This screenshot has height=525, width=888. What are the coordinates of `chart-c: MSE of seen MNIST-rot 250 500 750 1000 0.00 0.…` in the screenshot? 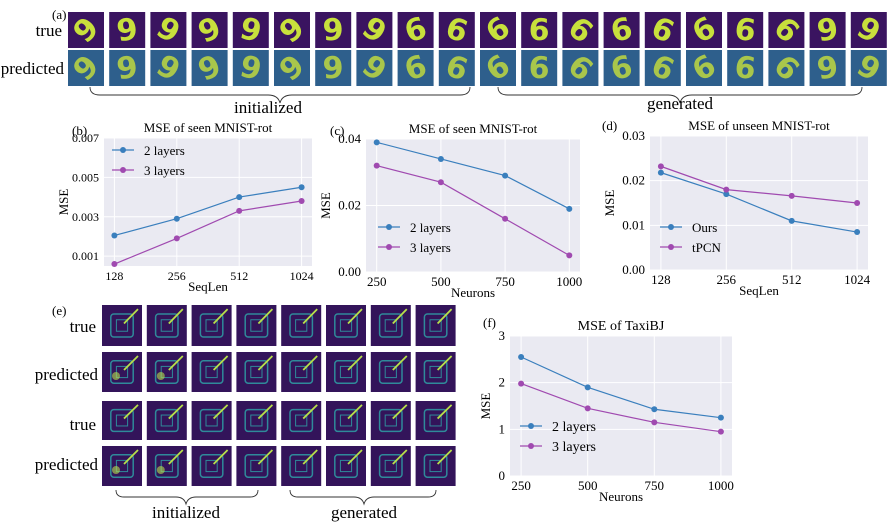 It's located at (450, 210).